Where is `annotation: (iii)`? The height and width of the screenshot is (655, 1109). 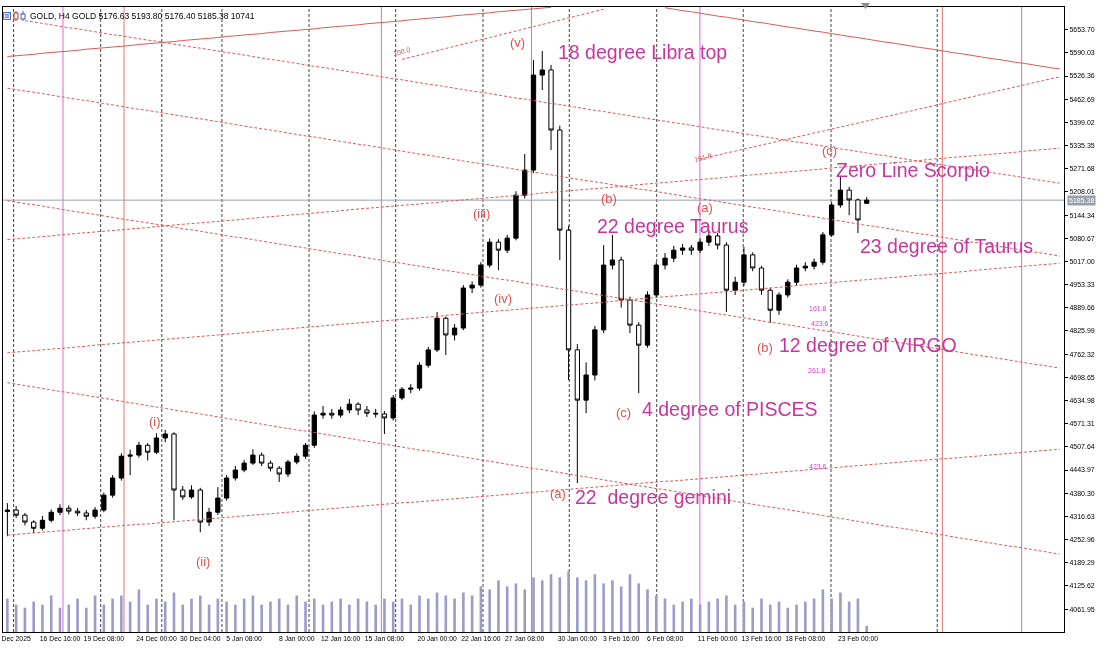 annotation: (iii) is located at coordinates (482, 213).